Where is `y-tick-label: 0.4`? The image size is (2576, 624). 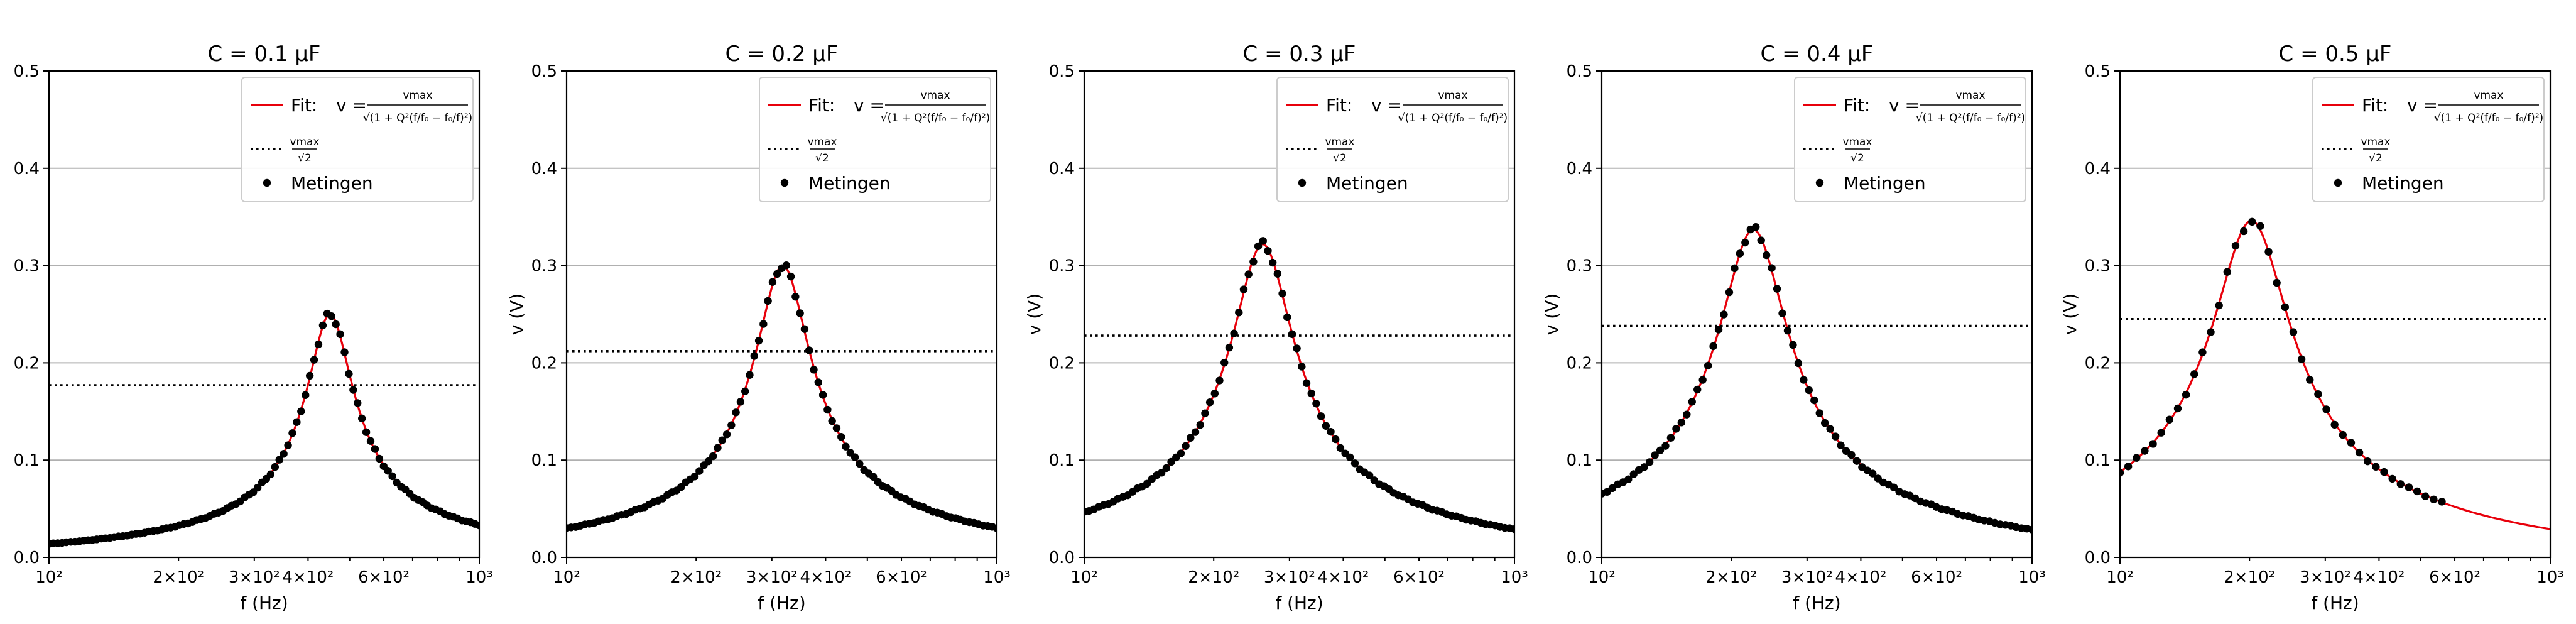 y-tick-label: 0.4 is located at coordinates (1580, 169).